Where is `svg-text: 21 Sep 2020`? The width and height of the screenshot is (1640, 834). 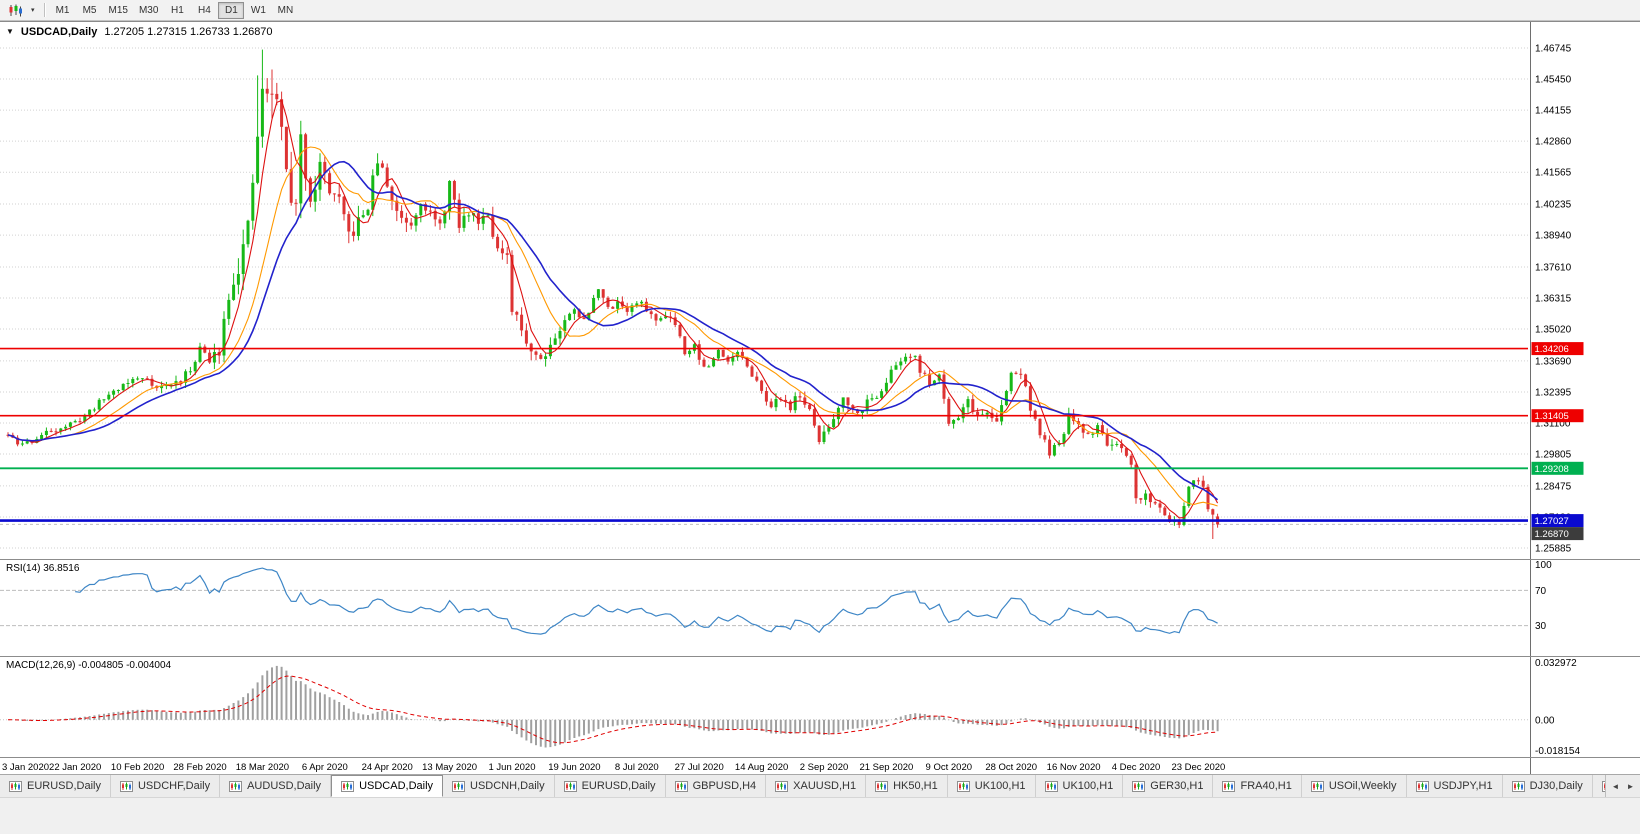 svg-text: 21 Sep 2020 is located at coordinates (886, 767).